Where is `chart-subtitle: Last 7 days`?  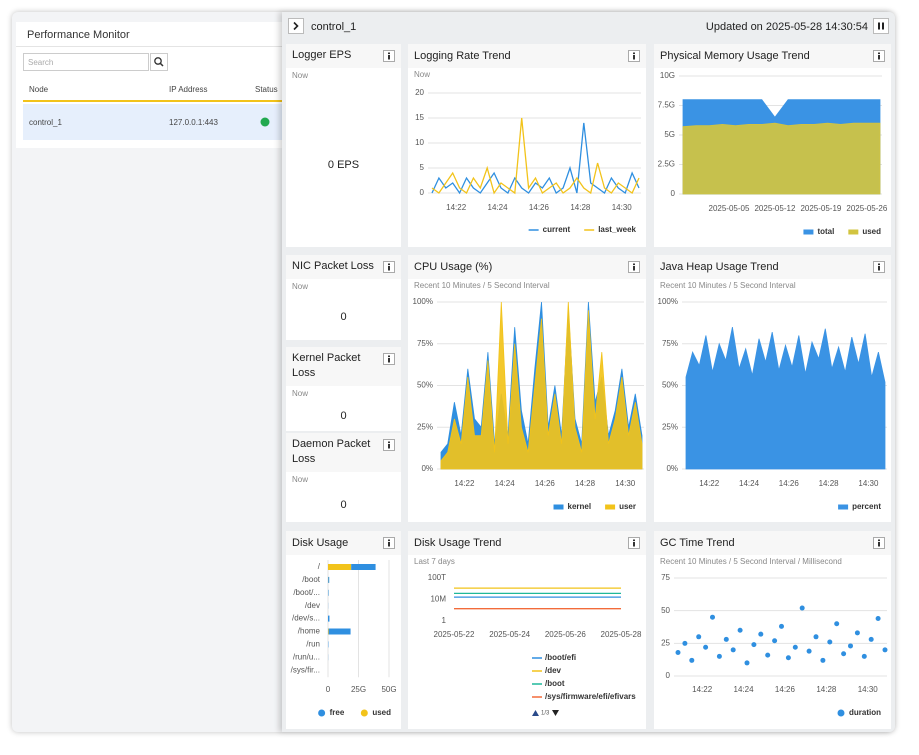
chart-subtitle: Last 7 days is located at coordinates (434, 561).